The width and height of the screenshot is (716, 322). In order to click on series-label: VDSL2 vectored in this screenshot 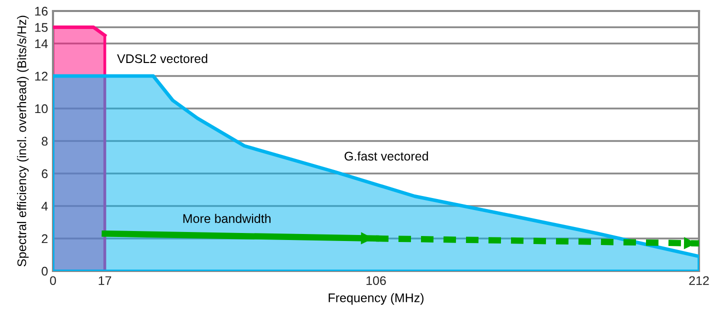, I will do `click(162, 59)`.